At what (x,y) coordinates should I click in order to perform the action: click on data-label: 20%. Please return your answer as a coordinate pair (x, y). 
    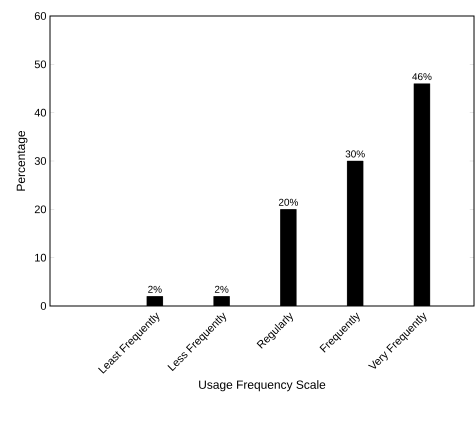
    Looking at the image, I should click on (288, 202).